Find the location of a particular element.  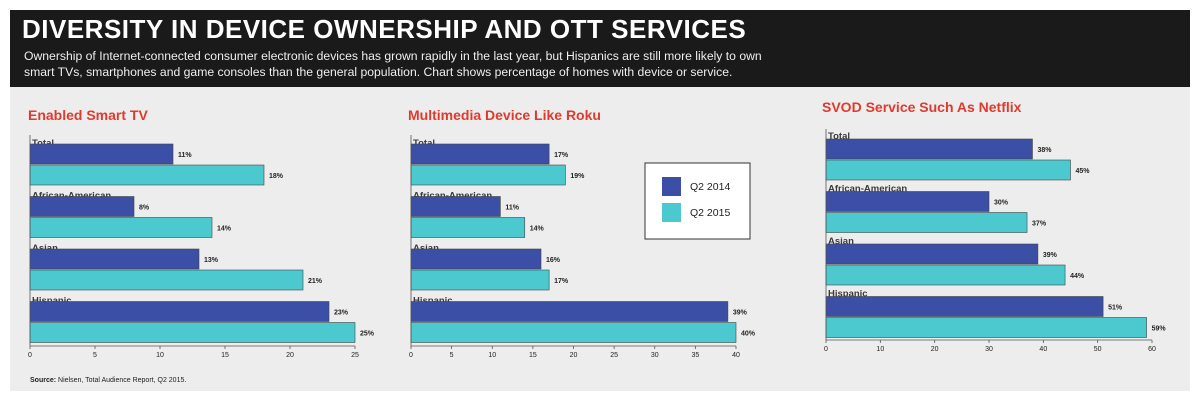

chart1-category-label-african-american: African-American is located at coordinates (71, 196).